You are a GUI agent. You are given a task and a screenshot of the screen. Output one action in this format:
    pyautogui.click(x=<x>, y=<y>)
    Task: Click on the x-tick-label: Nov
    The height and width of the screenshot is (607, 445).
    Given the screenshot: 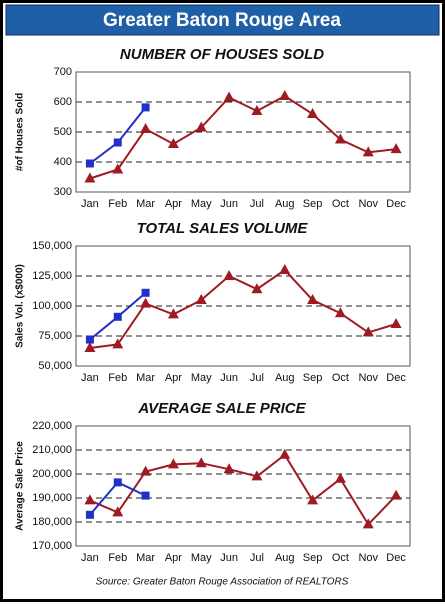 What is the action you would take?
    pyautogui.click(x=368, y=558)
    